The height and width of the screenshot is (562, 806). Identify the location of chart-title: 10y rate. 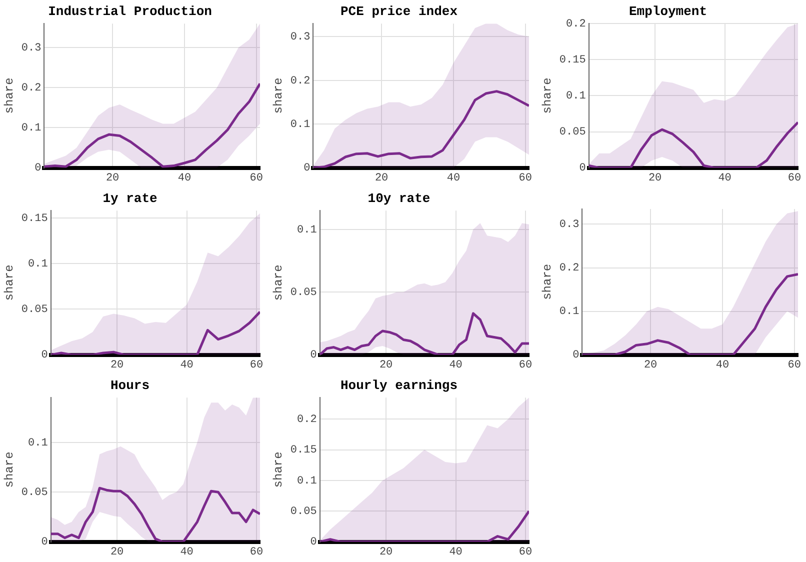
(399, 198).